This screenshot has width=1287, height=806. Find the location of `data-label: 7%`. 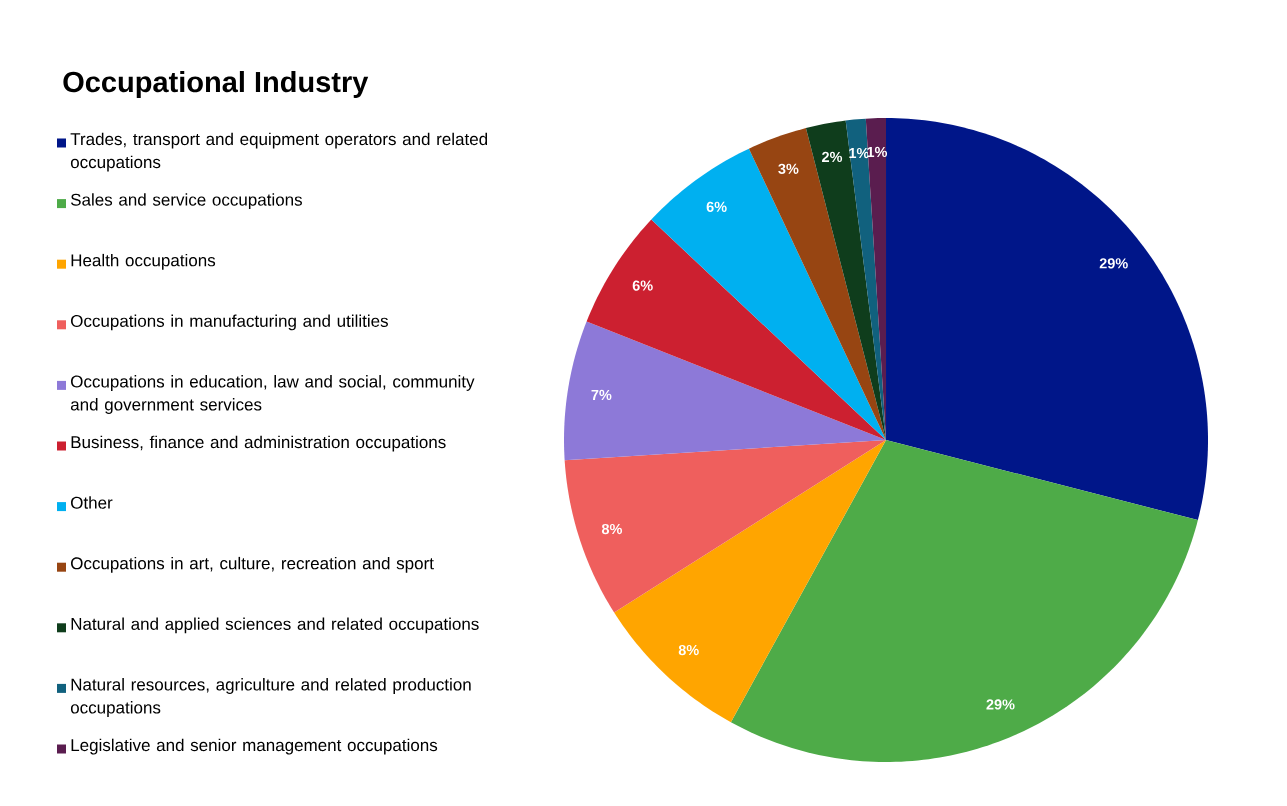

data-label: 7% is located at coordinates (601, 395).